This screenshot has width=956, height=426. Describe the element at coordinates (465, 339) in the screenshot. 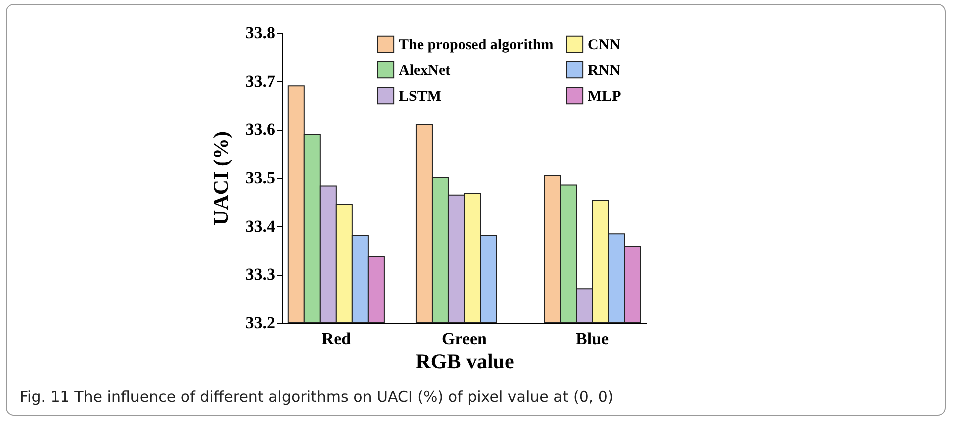

I see `x-tick-label: Green` at that location.